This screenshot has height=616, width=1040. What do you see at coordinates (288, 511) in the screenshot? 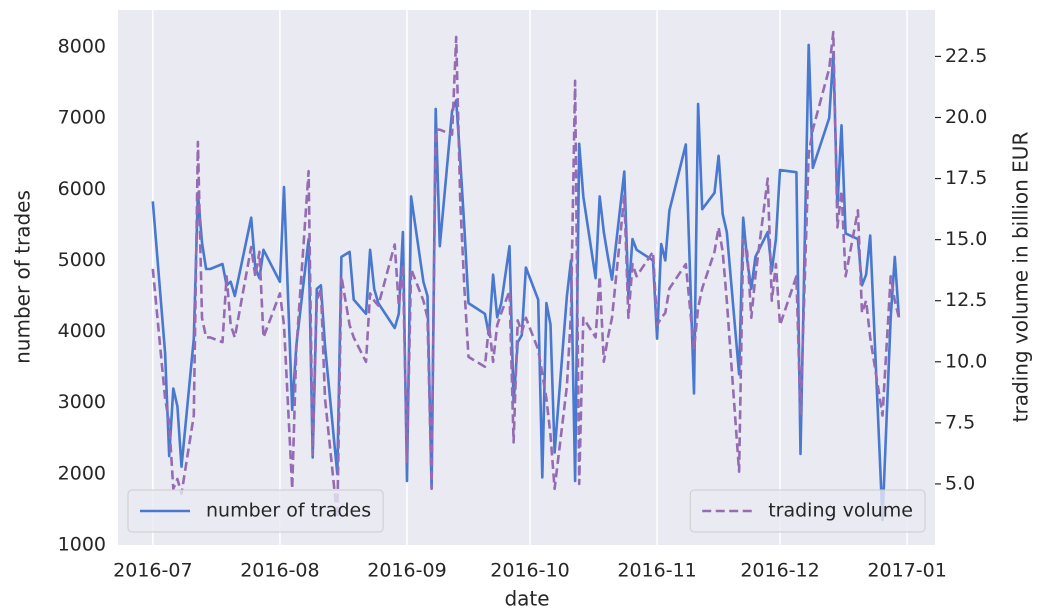
I see `legend-label: number of trades` at bounding box center [288, 511].